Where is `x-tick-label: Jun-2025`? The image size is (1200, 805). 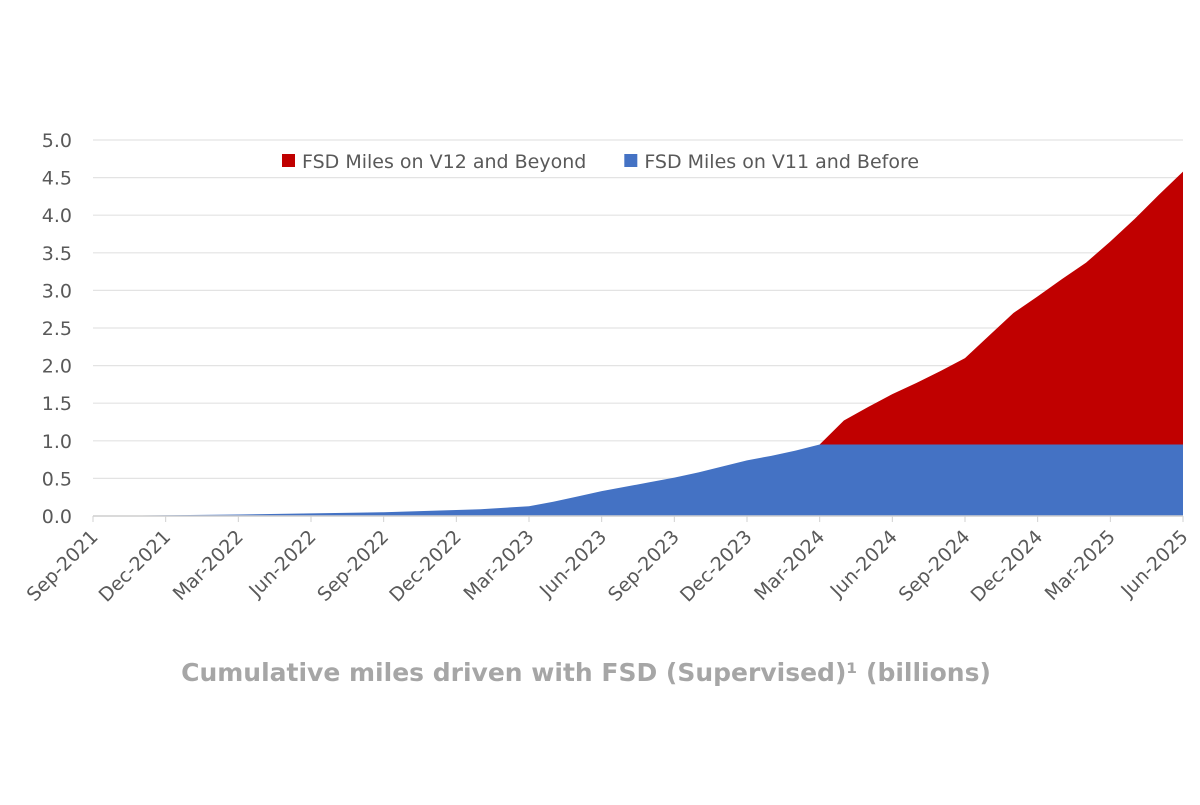 x-tick-label: Jun-2025 is located at coordinates (1154, 564).